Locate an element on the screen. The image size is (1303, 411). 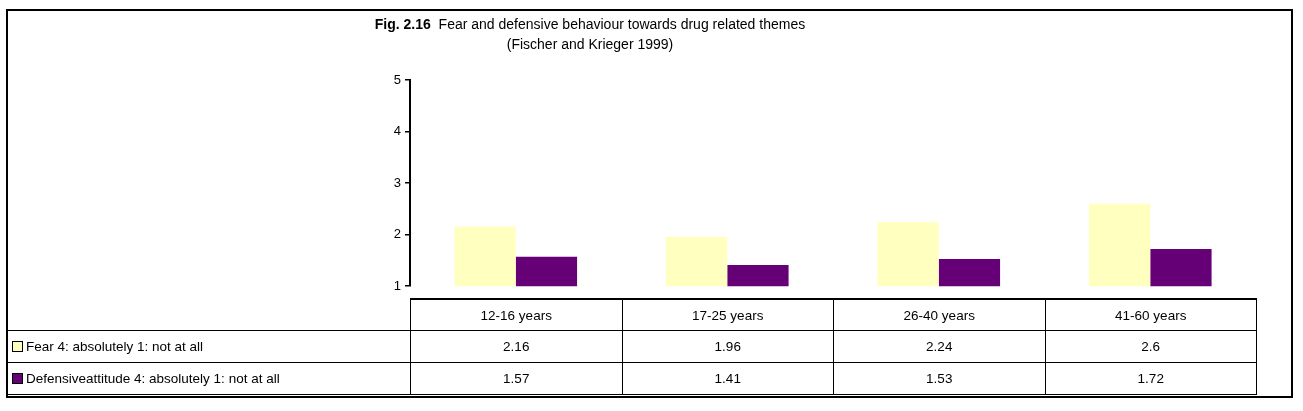
y-tick-label: 5 is located at coordinates (397, 79).